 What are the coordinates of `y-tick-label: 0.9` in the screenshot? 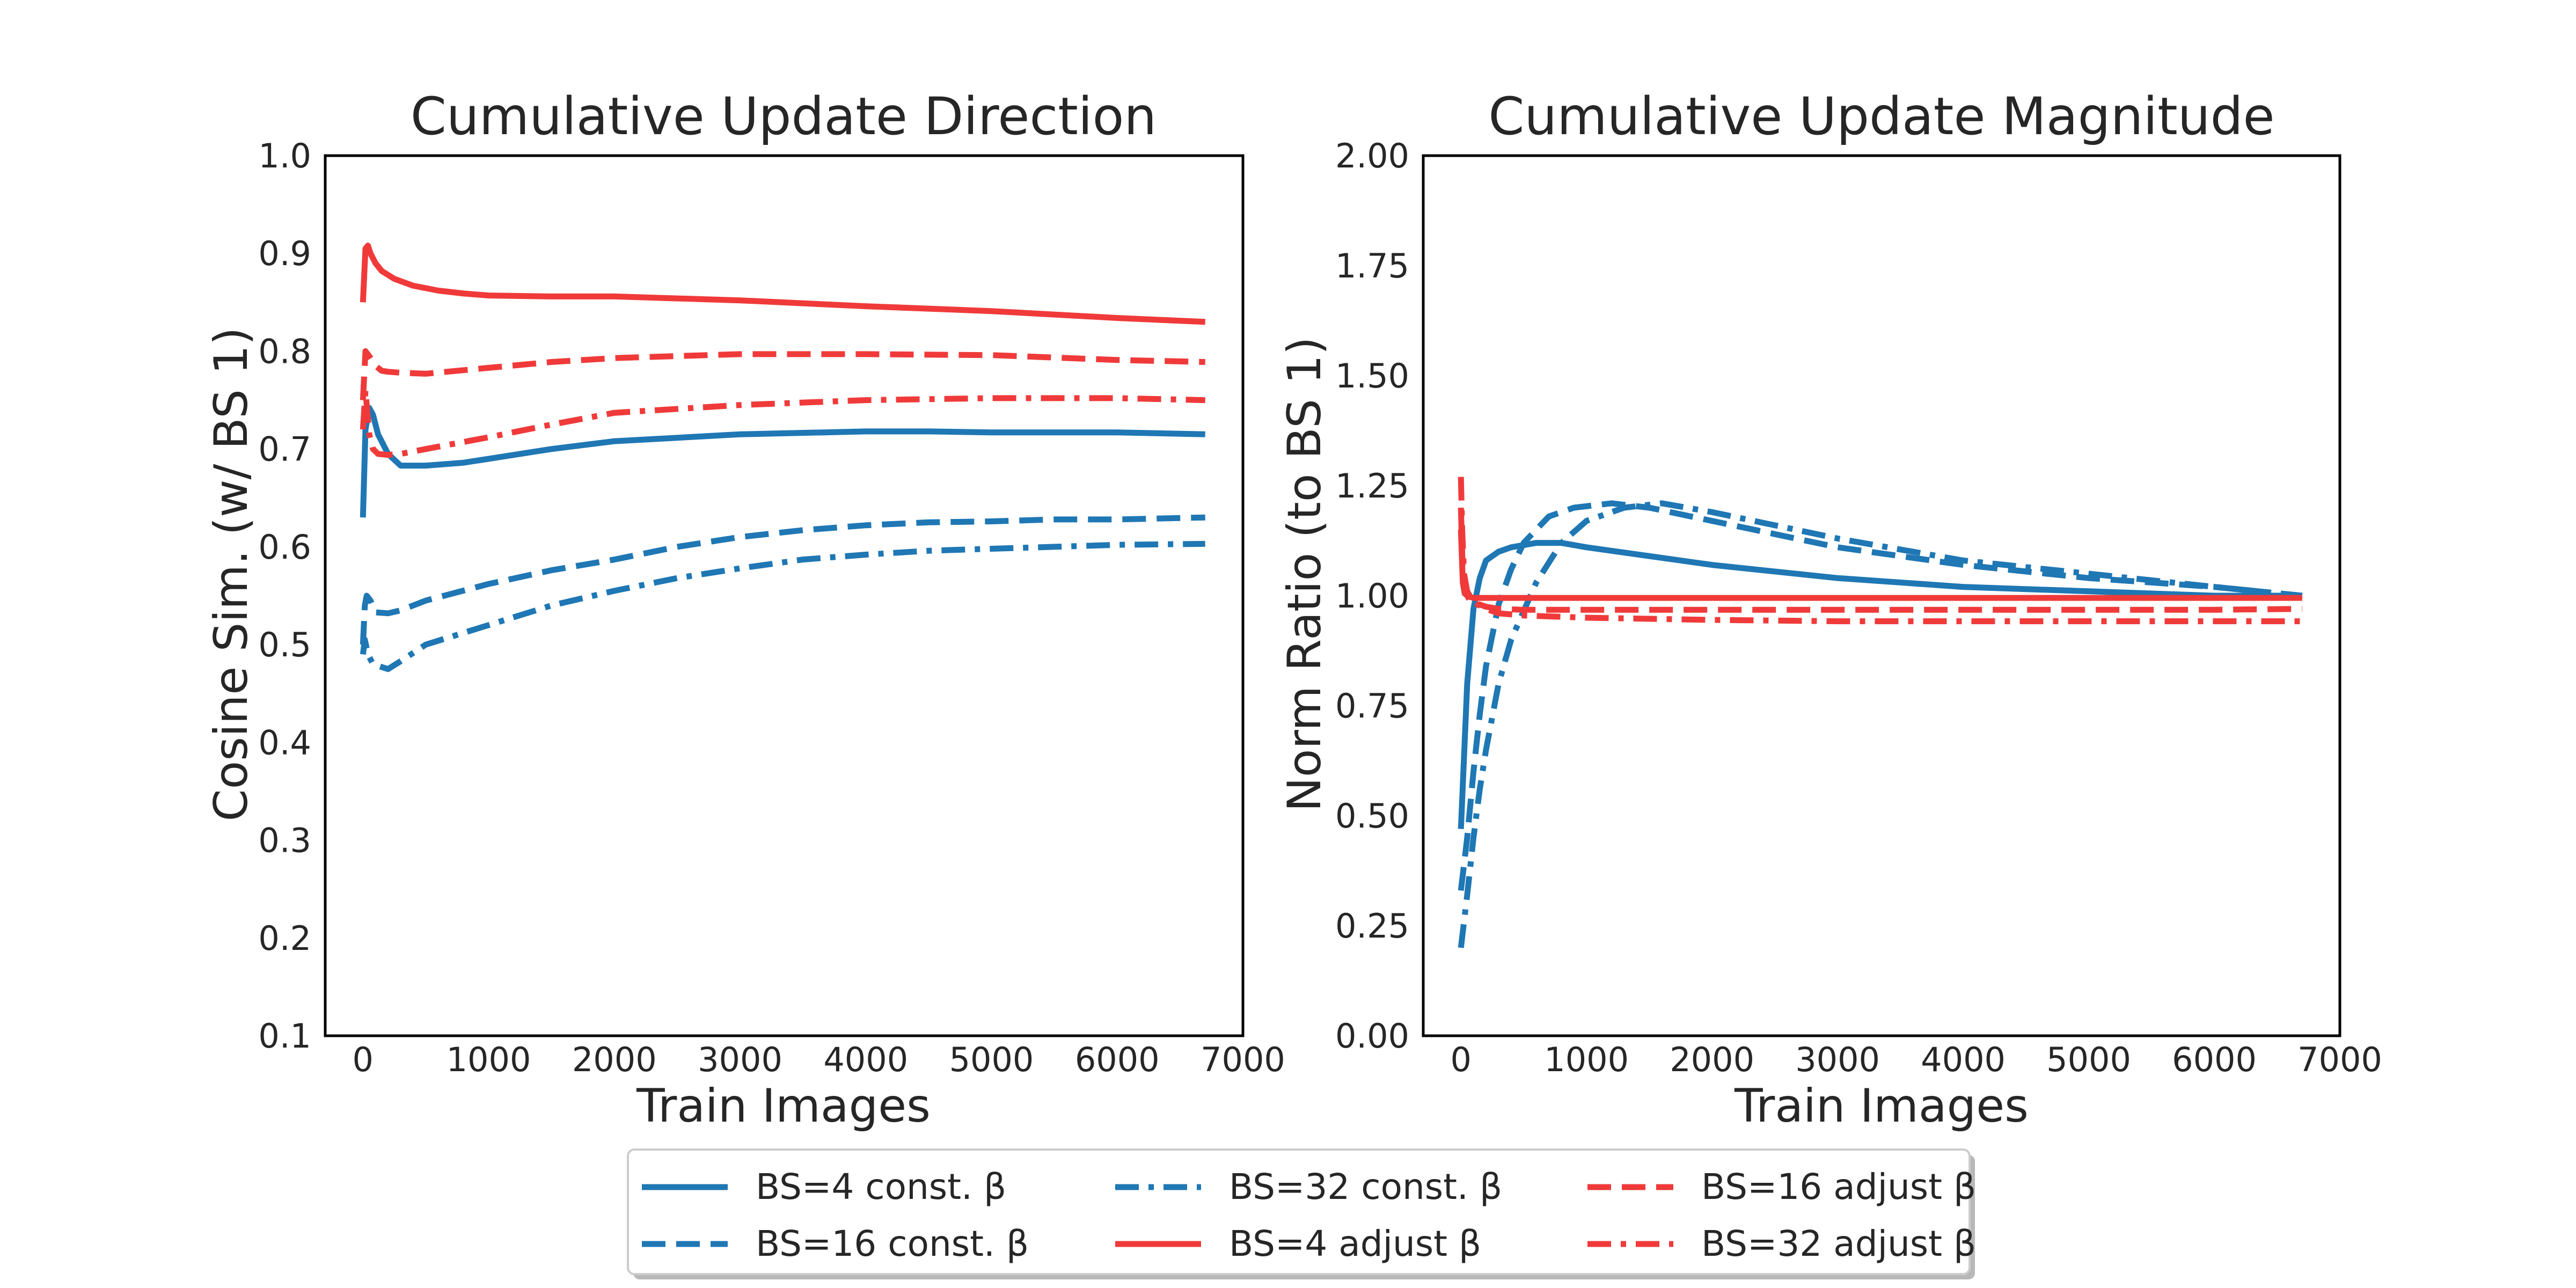 It's located at (284, 253).